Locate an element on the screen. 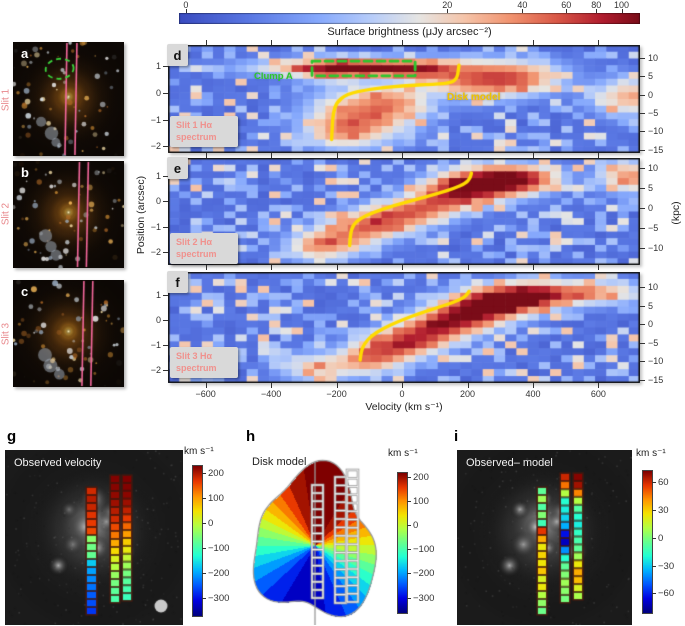 This screenshot has height=626, width=685. velocity-axis-label: Velocity (km s⁻¹) is located at coordinates (404, 407).